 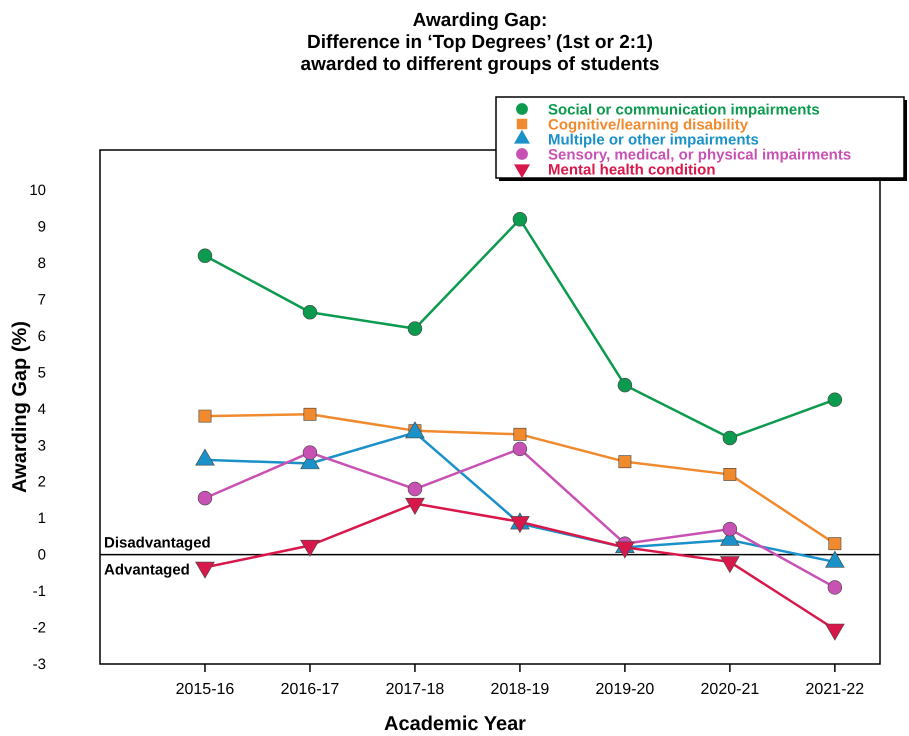 What do you see at coordinates (42, 445) in the screenshot?
I see `y-tick-label: 3` at bounding box center [42, 445].